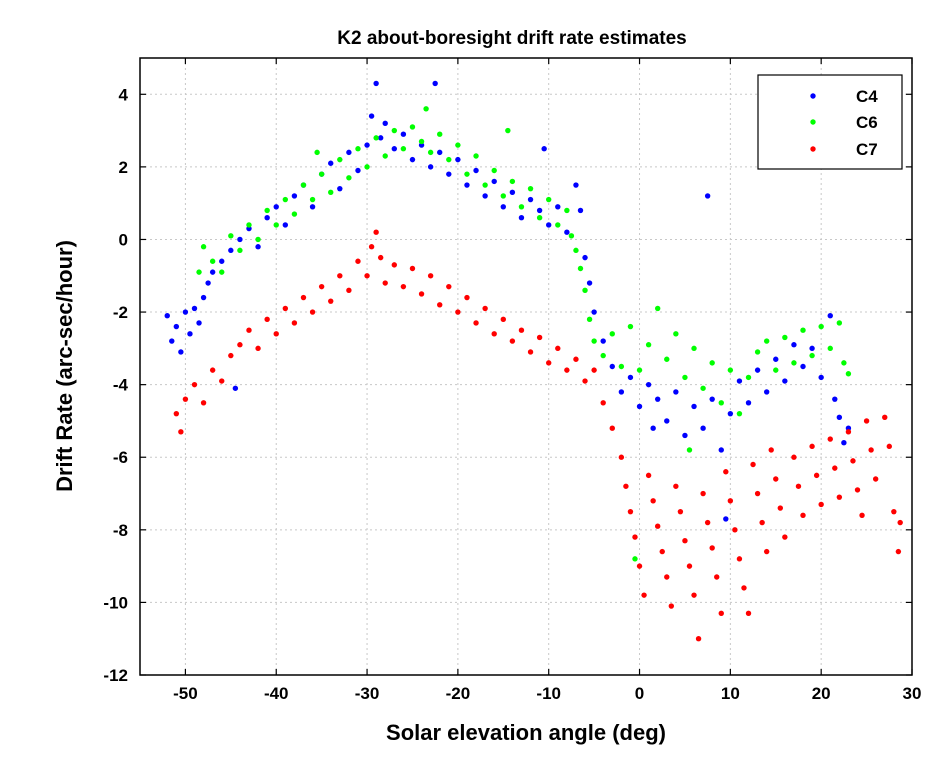  What do you see at coordinates (185, 693) in the screenshot?
I see `x-tick-label: -50` at bounding box center [185, 693].